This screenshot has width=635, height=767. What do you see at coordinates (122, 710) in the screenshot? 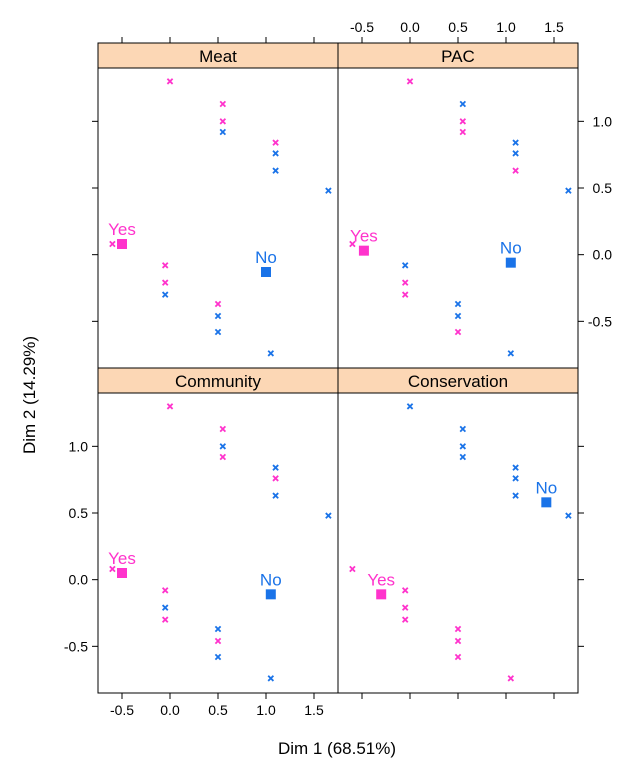
I see `x-tick-label: -0.5` at bounding box center [122, 710].